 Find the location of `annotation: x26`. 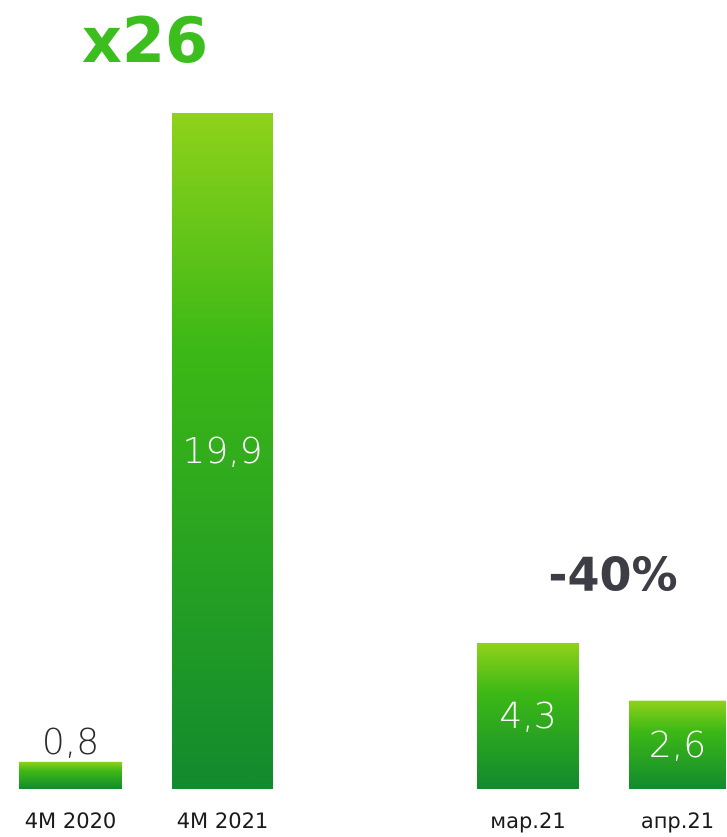

annotation: x26 is located at coordinates (145, 40).